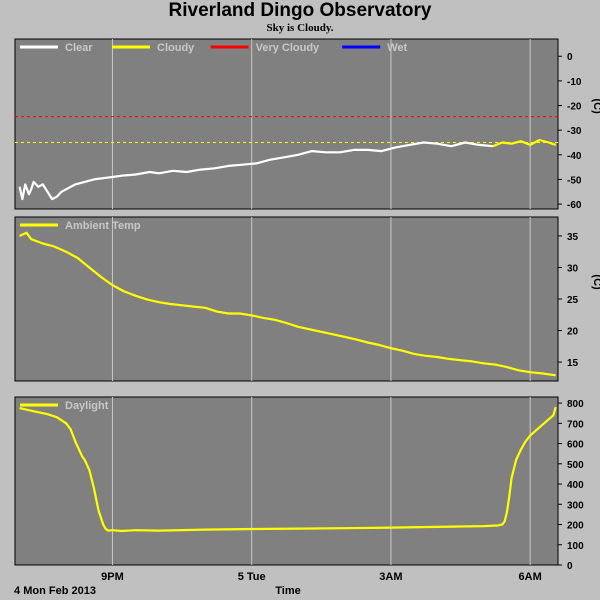 This screenshot has width=600, height=600. I want to click on x-tick-label: 6AM, so click(530, 577).